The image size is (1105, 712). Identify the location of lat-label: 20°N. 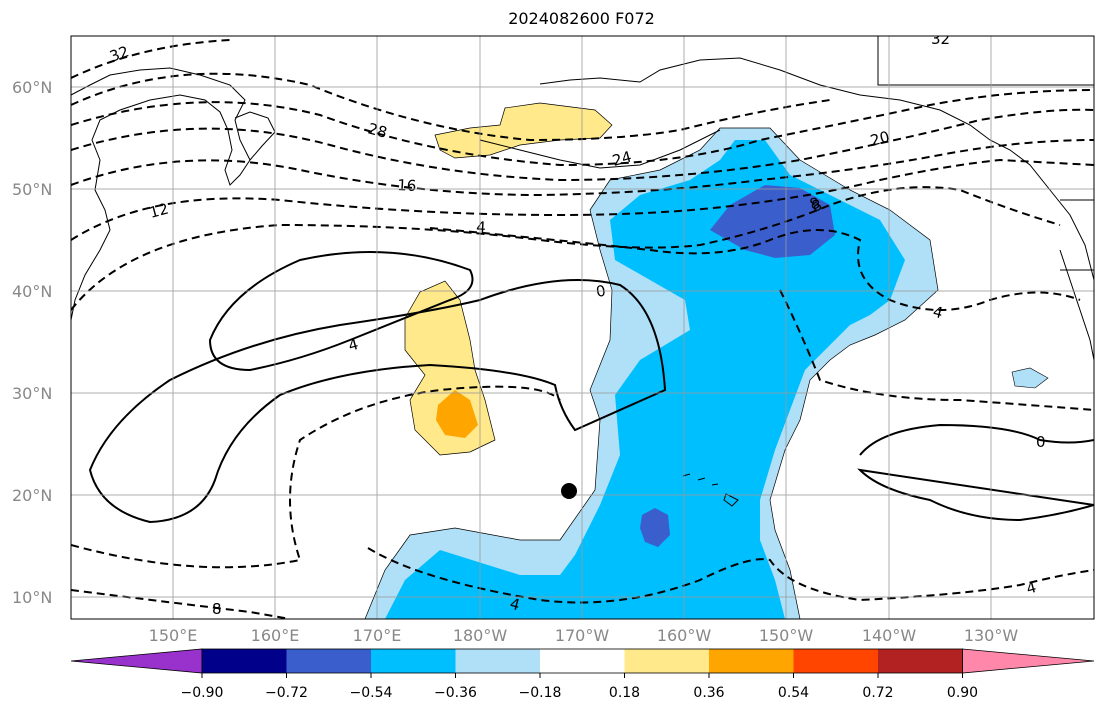
(32, 495).